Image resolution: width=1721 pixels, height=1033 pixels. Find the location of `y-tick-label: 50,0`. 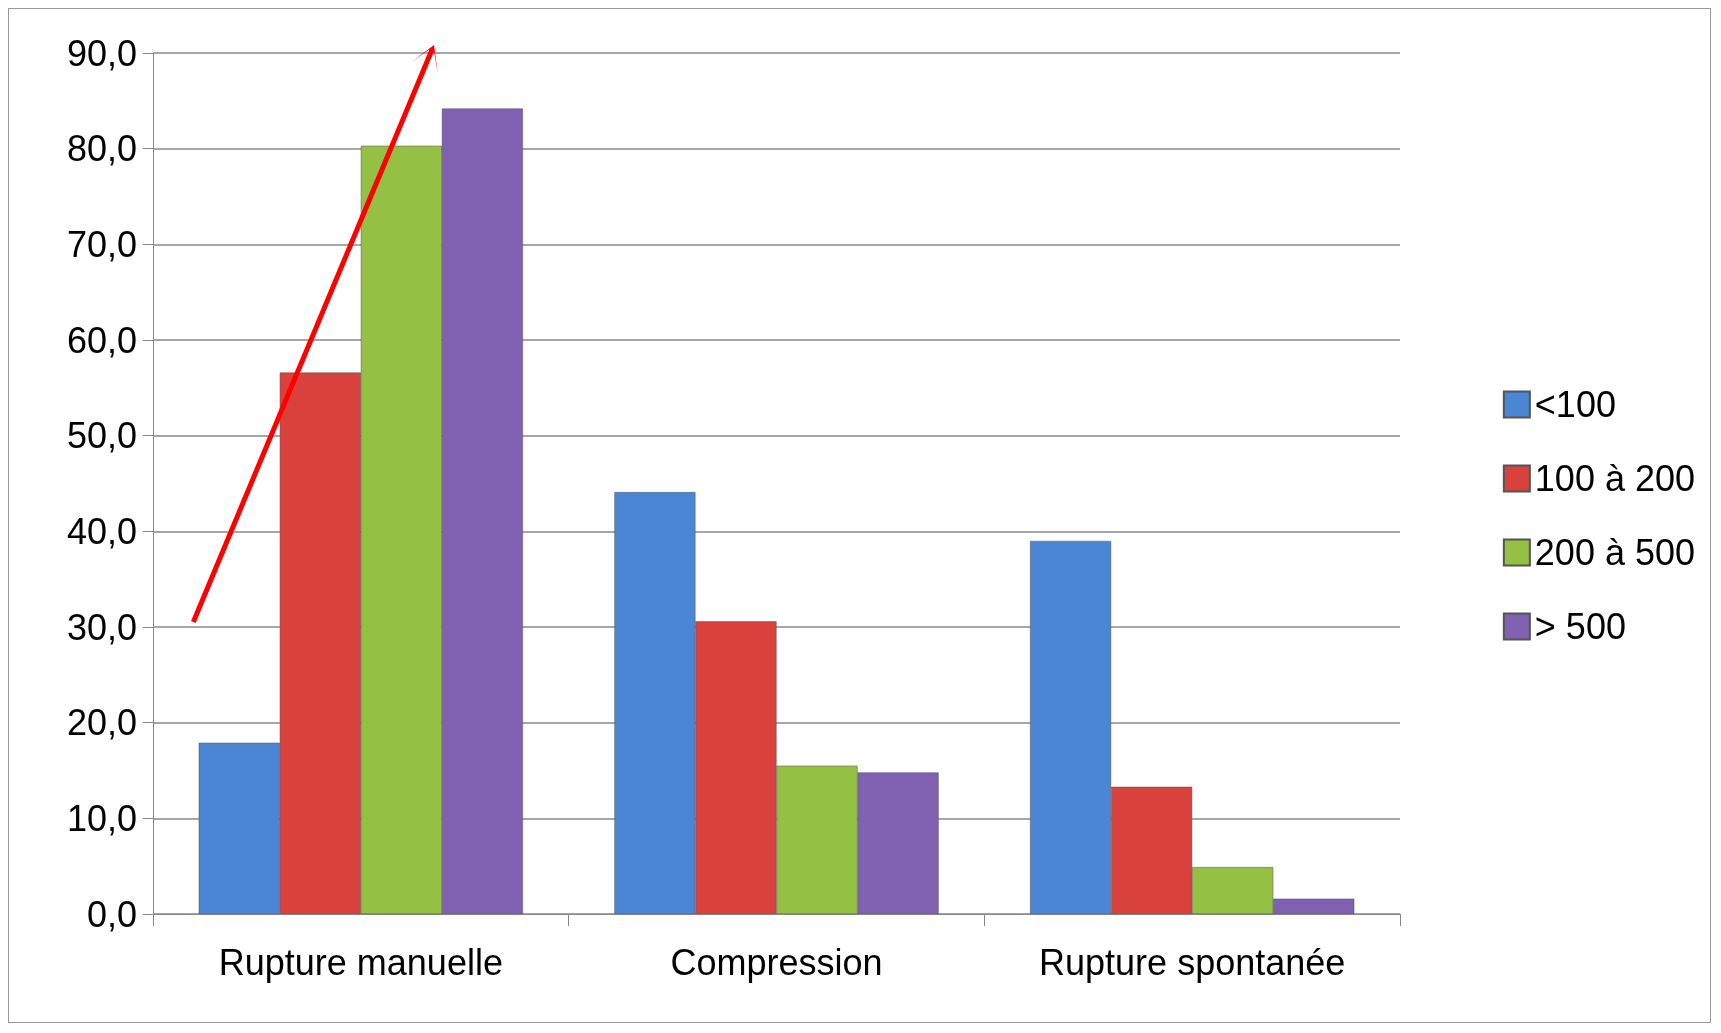

y-tick-label: 50,0 is located at coordinates (101, 436).